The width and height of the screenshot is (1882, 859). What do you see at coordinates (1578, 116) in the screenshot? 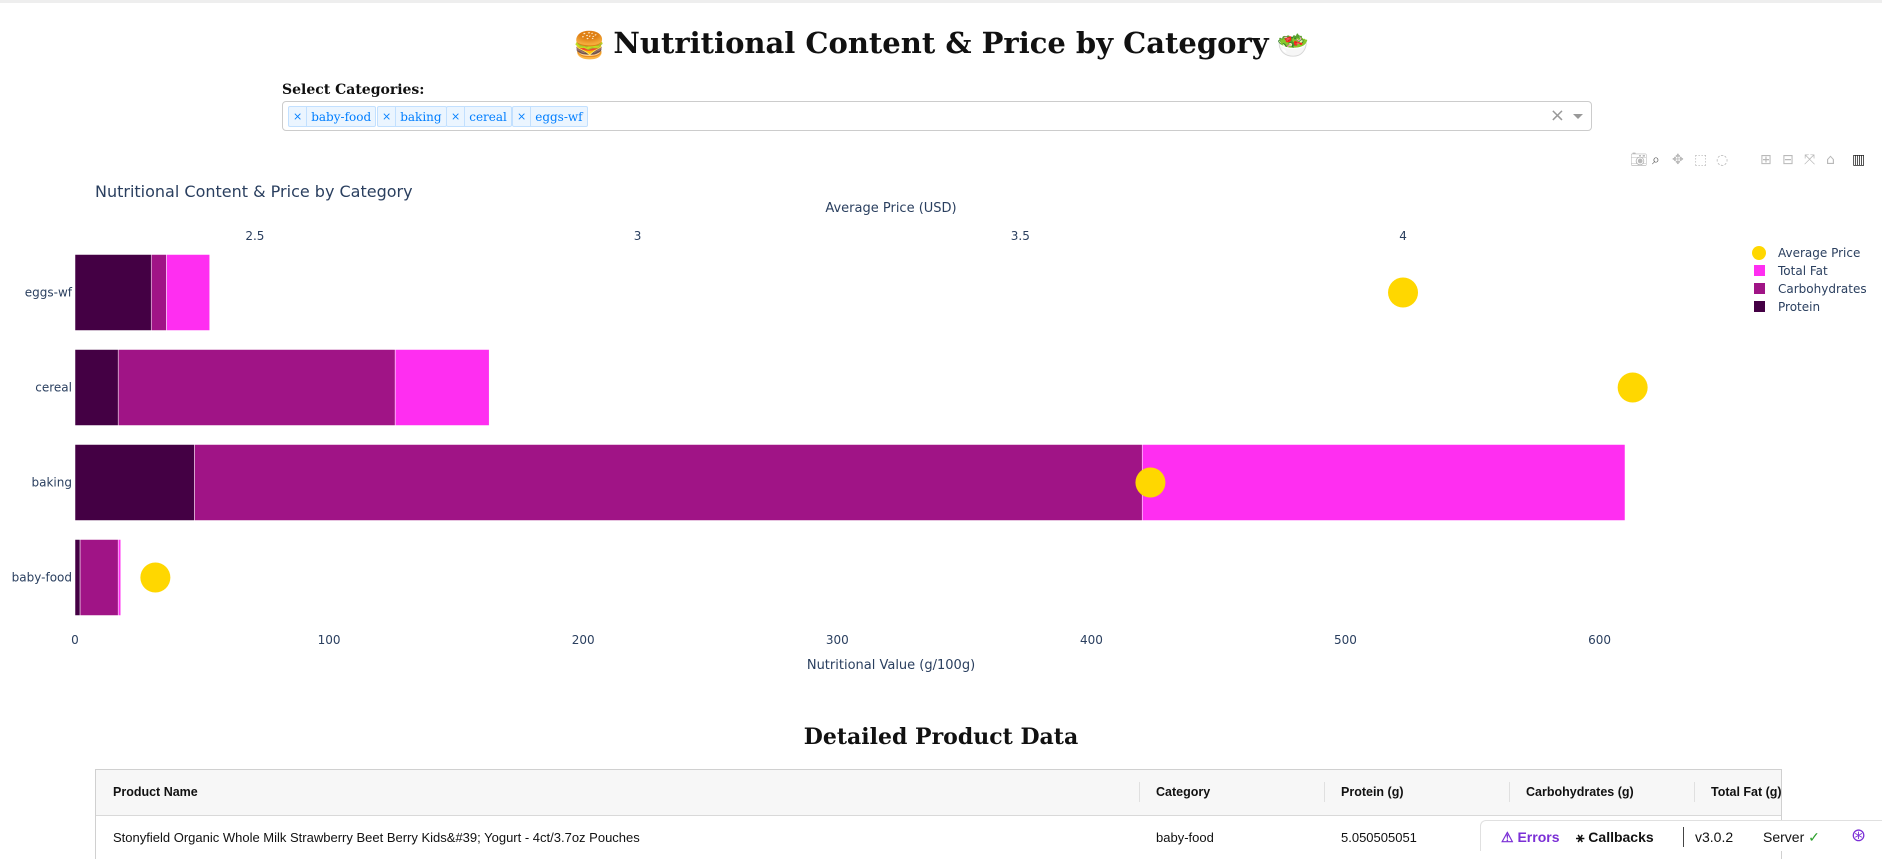
I see `chevron-down-icon` at bounding box center [1578, 116].